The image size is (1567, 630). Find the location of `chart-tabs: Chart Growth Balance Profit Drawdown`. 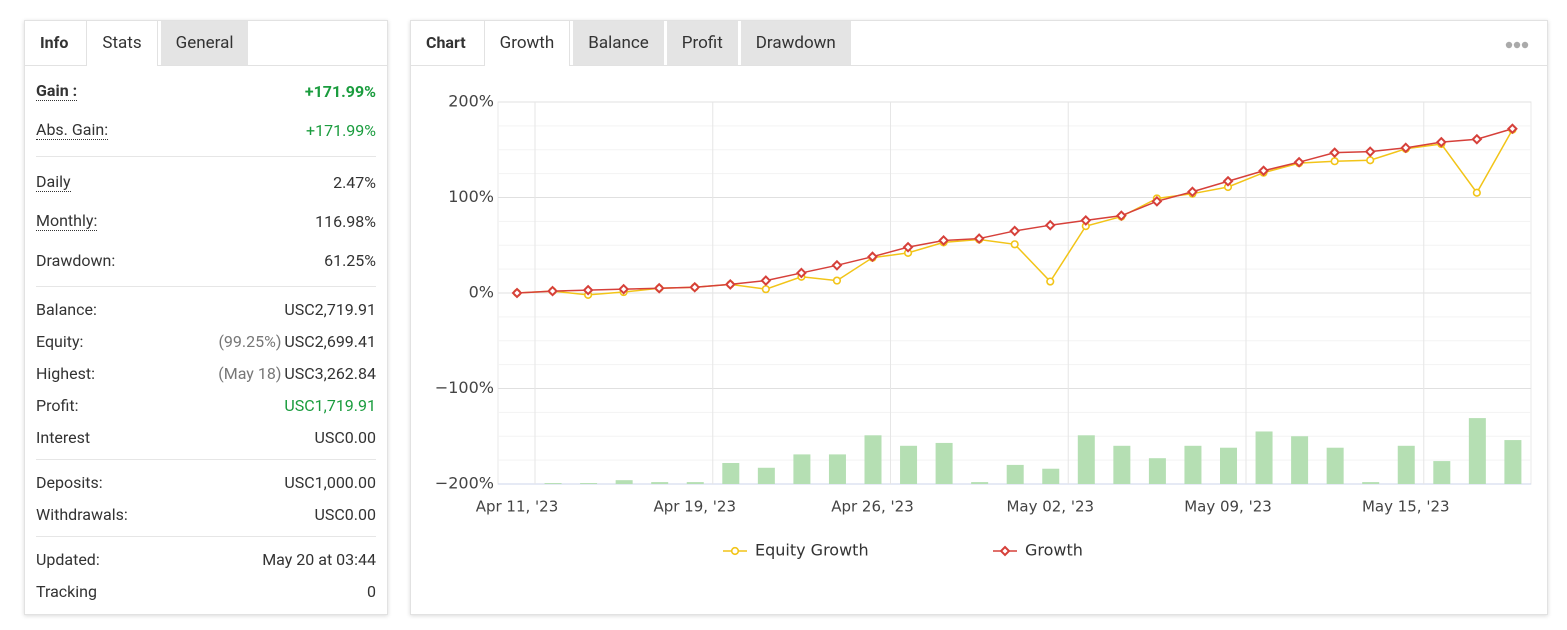

chart-tabs: Chart Growth Balance Profit Drawdown is located at coordinates (979, 43).